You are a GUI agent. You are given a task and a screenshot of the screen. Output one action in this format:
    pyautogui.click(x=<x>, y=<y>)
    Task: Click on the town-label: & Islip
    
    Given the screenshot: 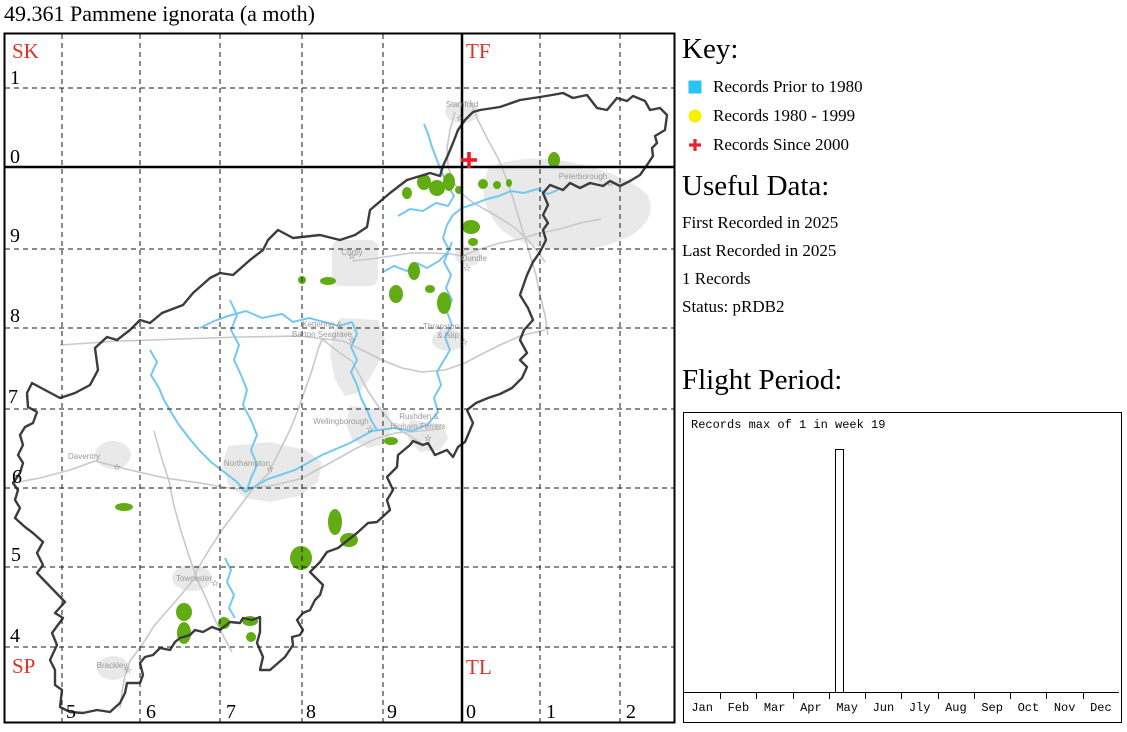 What is the action you would take?
    pyautogui.click(x=448, y=335)
    